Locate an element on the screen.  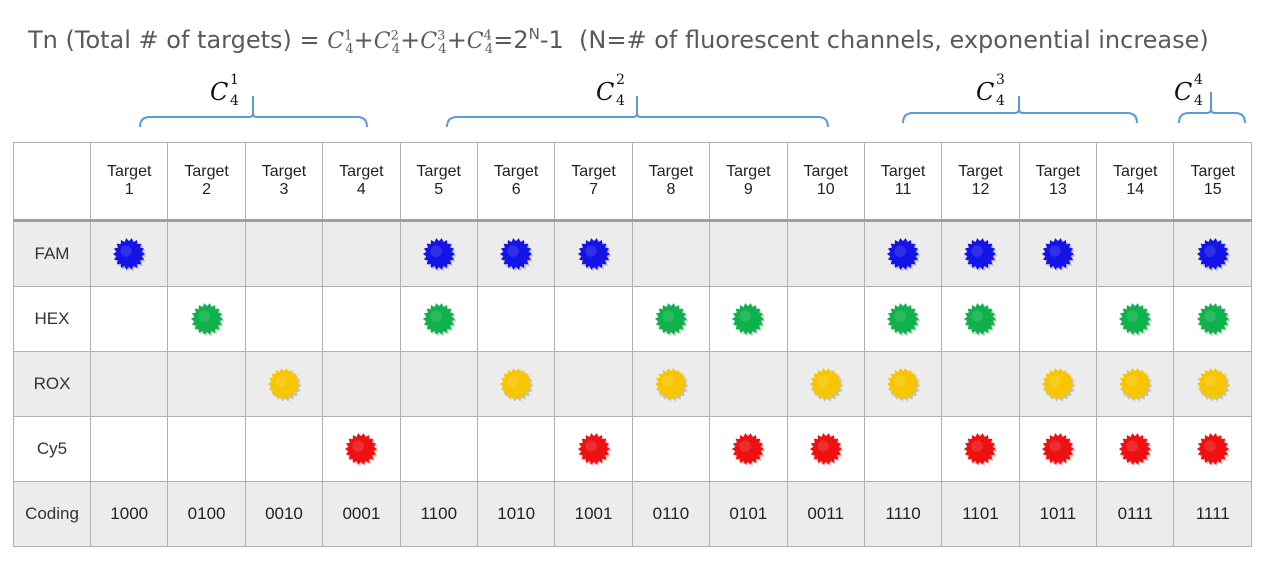
formula-equals-result: =2 is located at coordinates (511, 40).